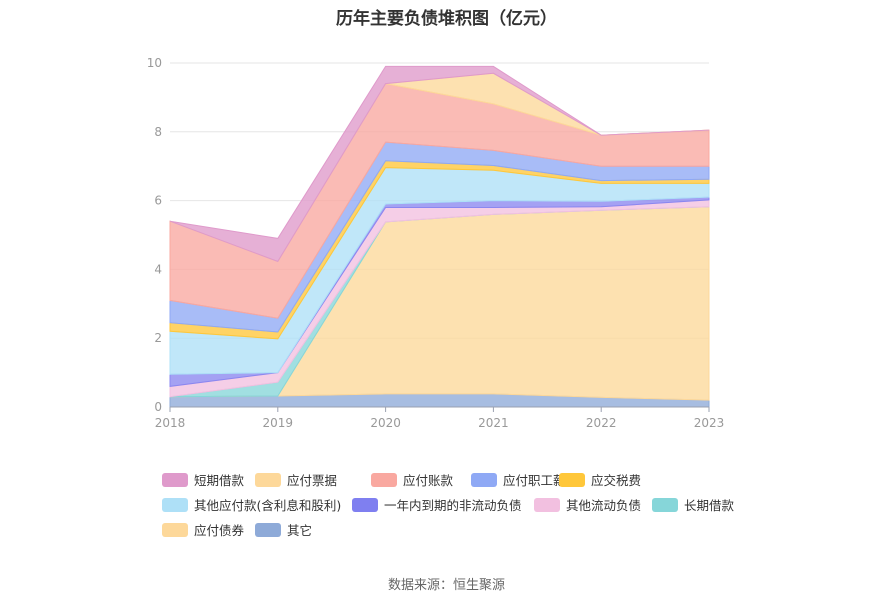 The width and height of the screenshot is (893, 603). I want to click on legend-item: 其他流动负债, so click(587, 504).